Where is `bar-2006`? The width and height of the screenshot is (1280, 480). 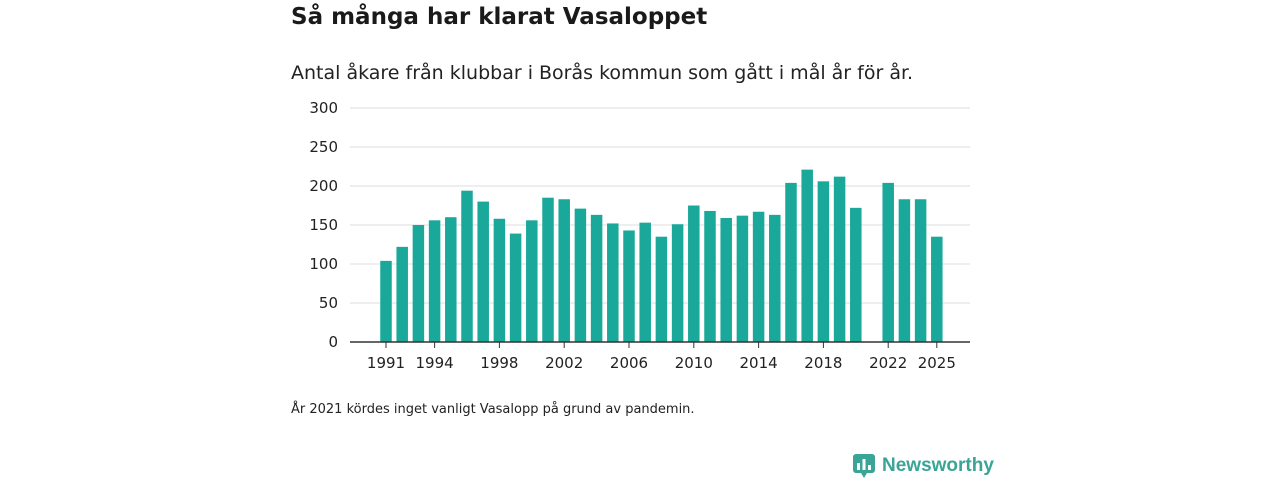 bar-2006 is located at coordinates (629, 286).